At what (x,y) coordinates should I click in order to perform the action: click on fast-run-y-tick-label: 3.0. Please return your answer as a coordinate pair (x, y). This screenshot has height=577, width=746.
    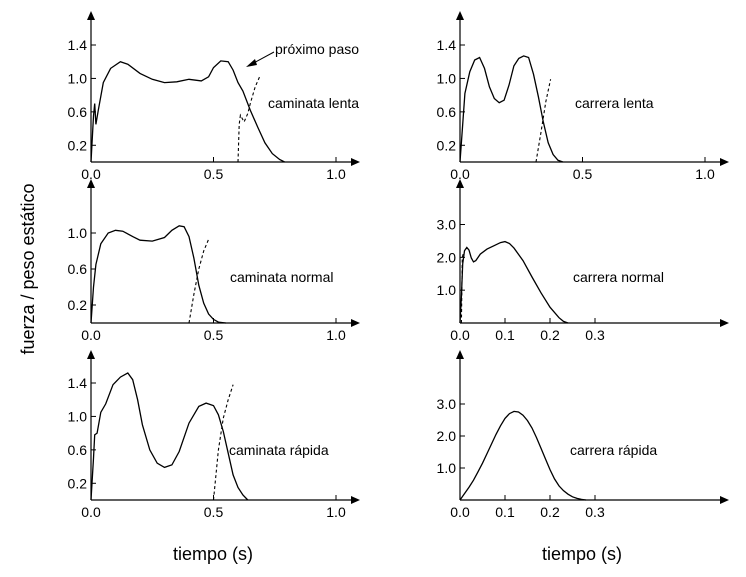
    Looking at the image, I should click on (447, 404).